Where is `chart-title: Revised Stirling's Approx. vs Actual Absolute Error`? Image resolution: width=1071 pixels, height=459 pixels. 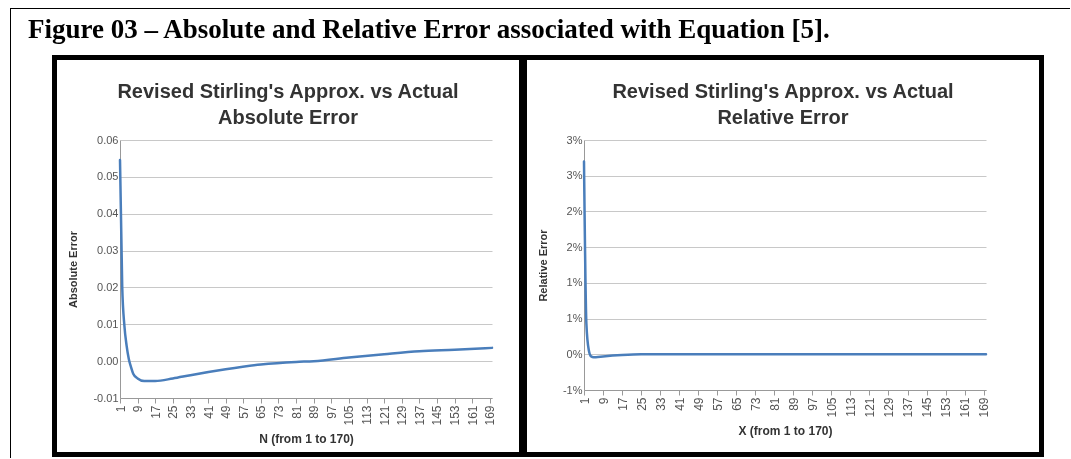 chart-title: Revised Stirling's Approx. vs Actual Absolute Error is located at coordinates (288, 104).